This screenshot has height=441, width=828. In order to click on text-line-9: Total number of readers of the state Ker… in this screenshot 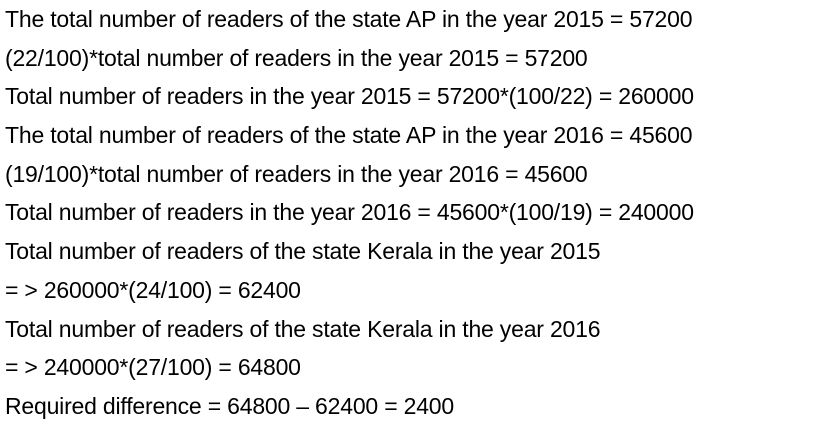, I will do `click(303, 328)`.